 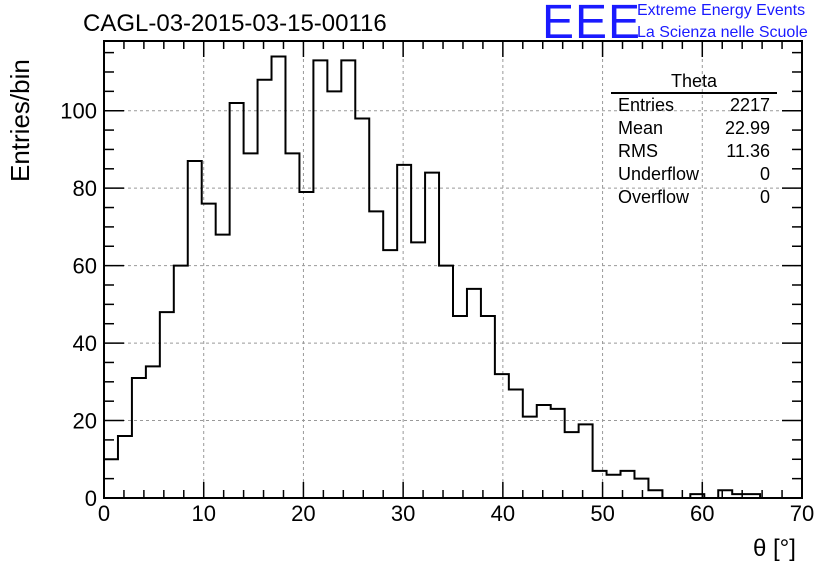 I want to click on stats-label: Mean, so click(x=641, y=128).